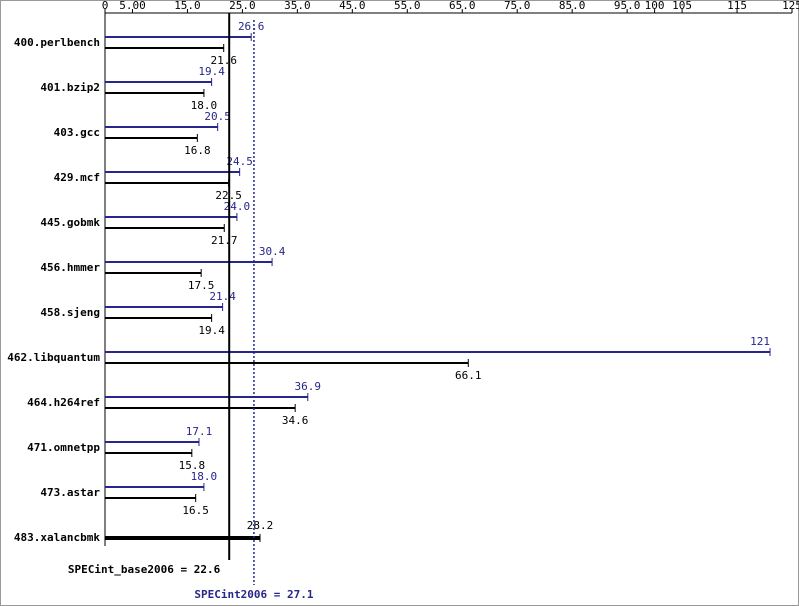  Describe the element at coordinates (237, 206) in the screenshot. I see `value-label: 24.0` at that location.